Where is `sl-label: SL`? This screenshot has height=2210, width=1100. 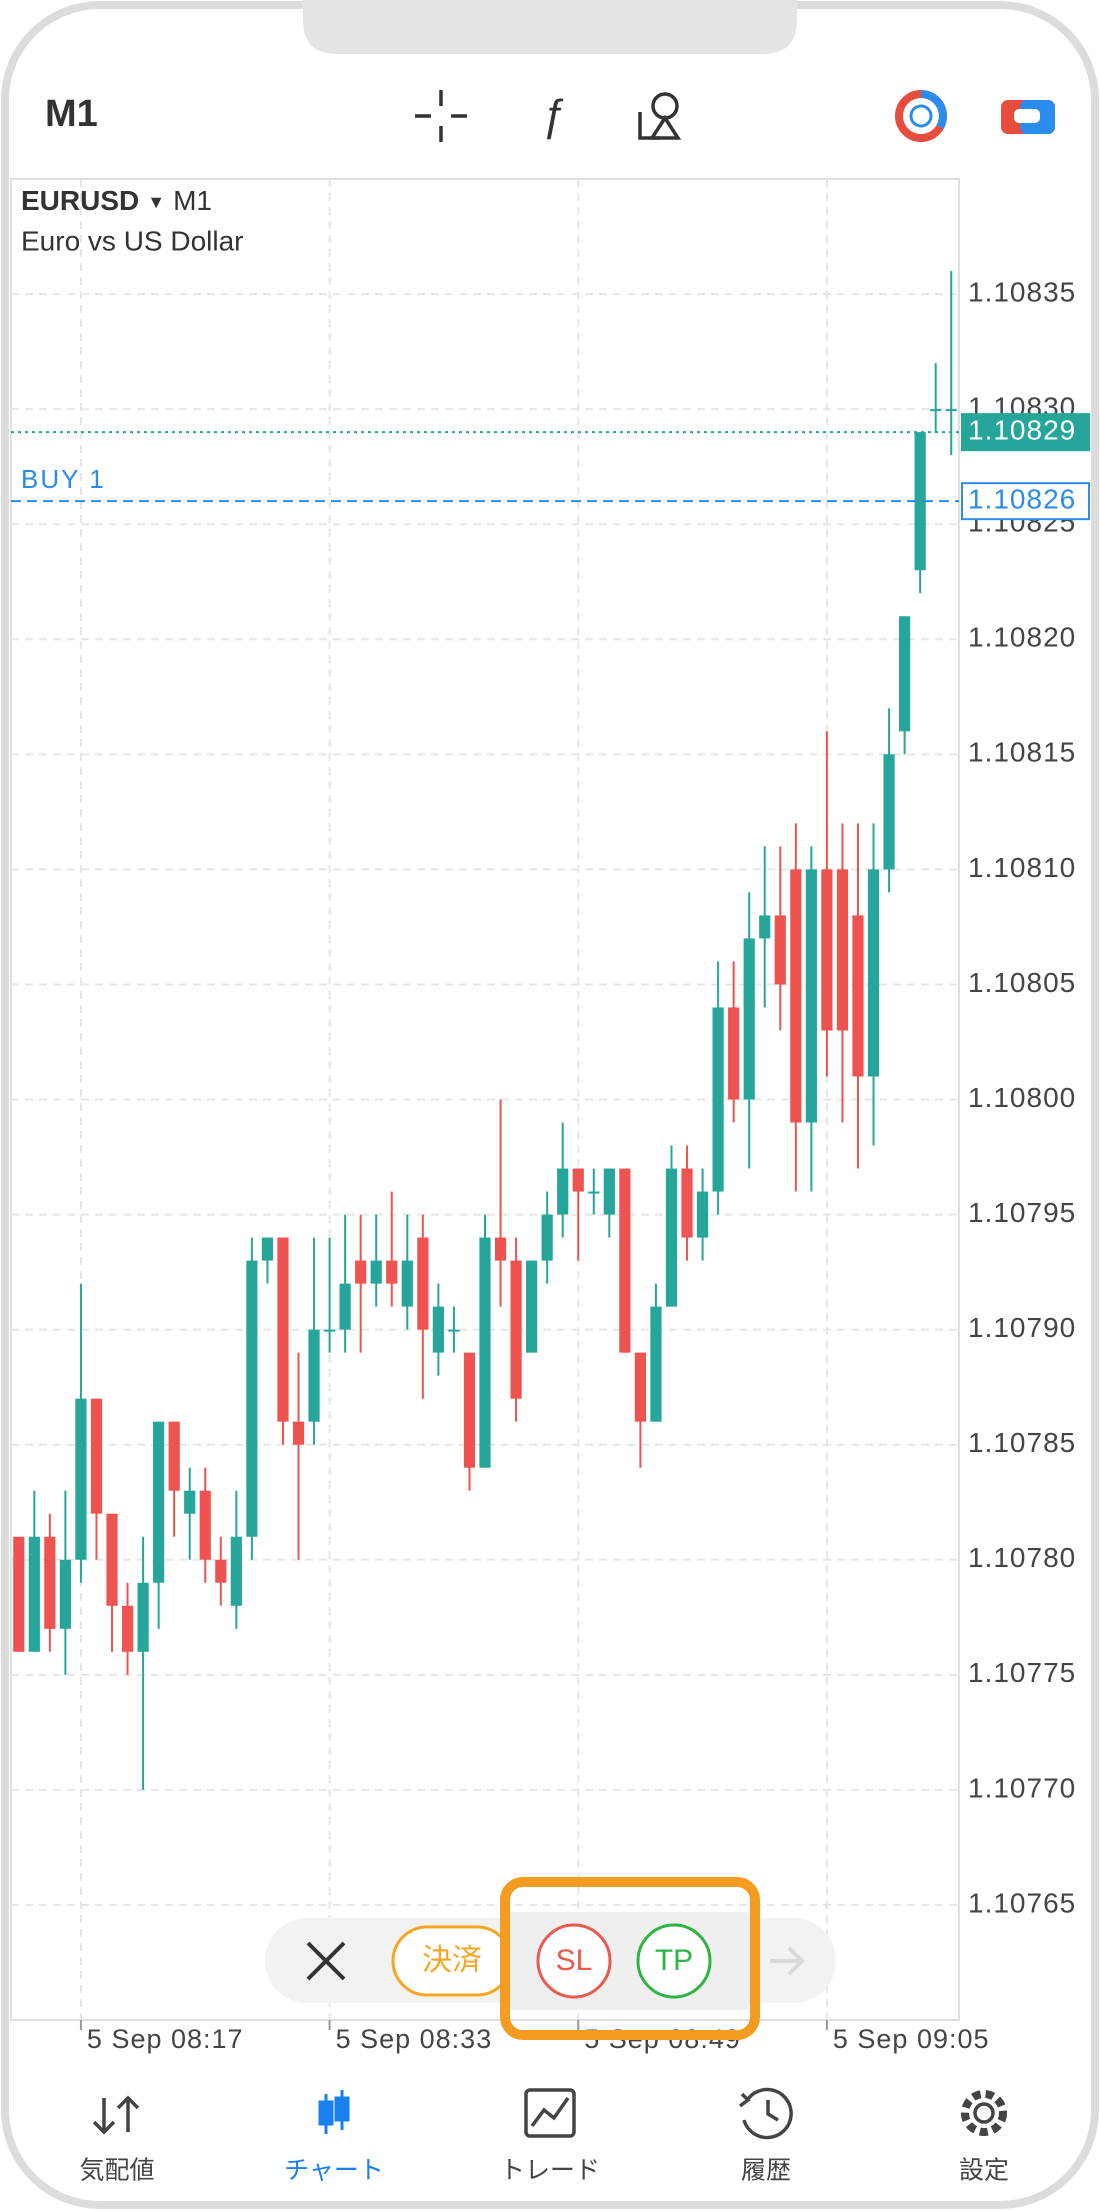
sl-label: SL is located at coordinates (574, 1960).